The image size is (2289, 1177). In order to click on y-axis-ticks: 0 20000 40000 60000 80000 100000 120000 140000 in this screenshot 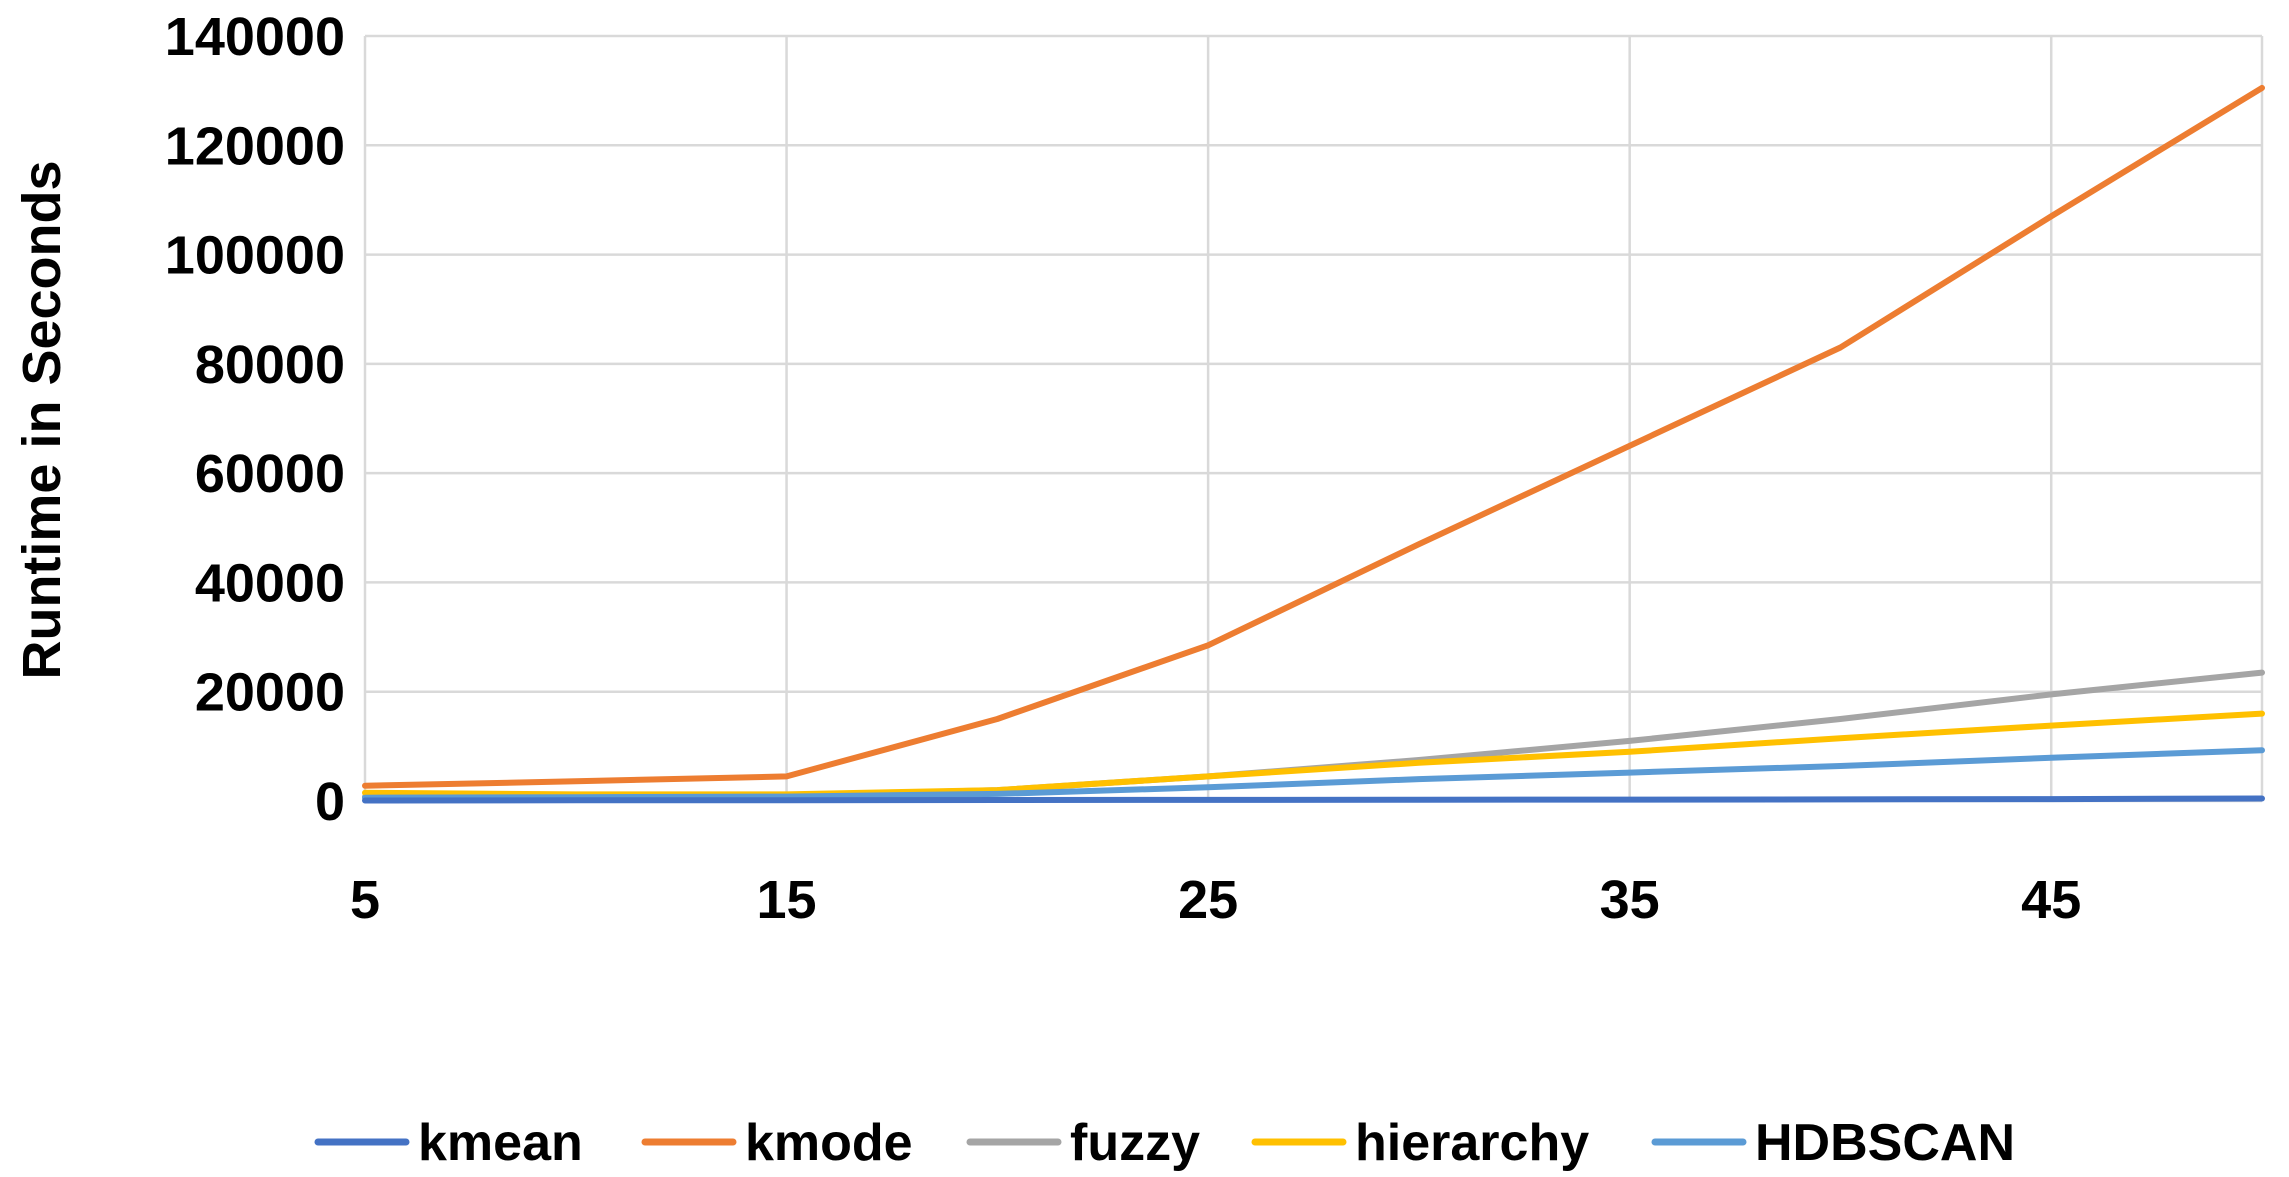, I will do `click(255, 419)`.